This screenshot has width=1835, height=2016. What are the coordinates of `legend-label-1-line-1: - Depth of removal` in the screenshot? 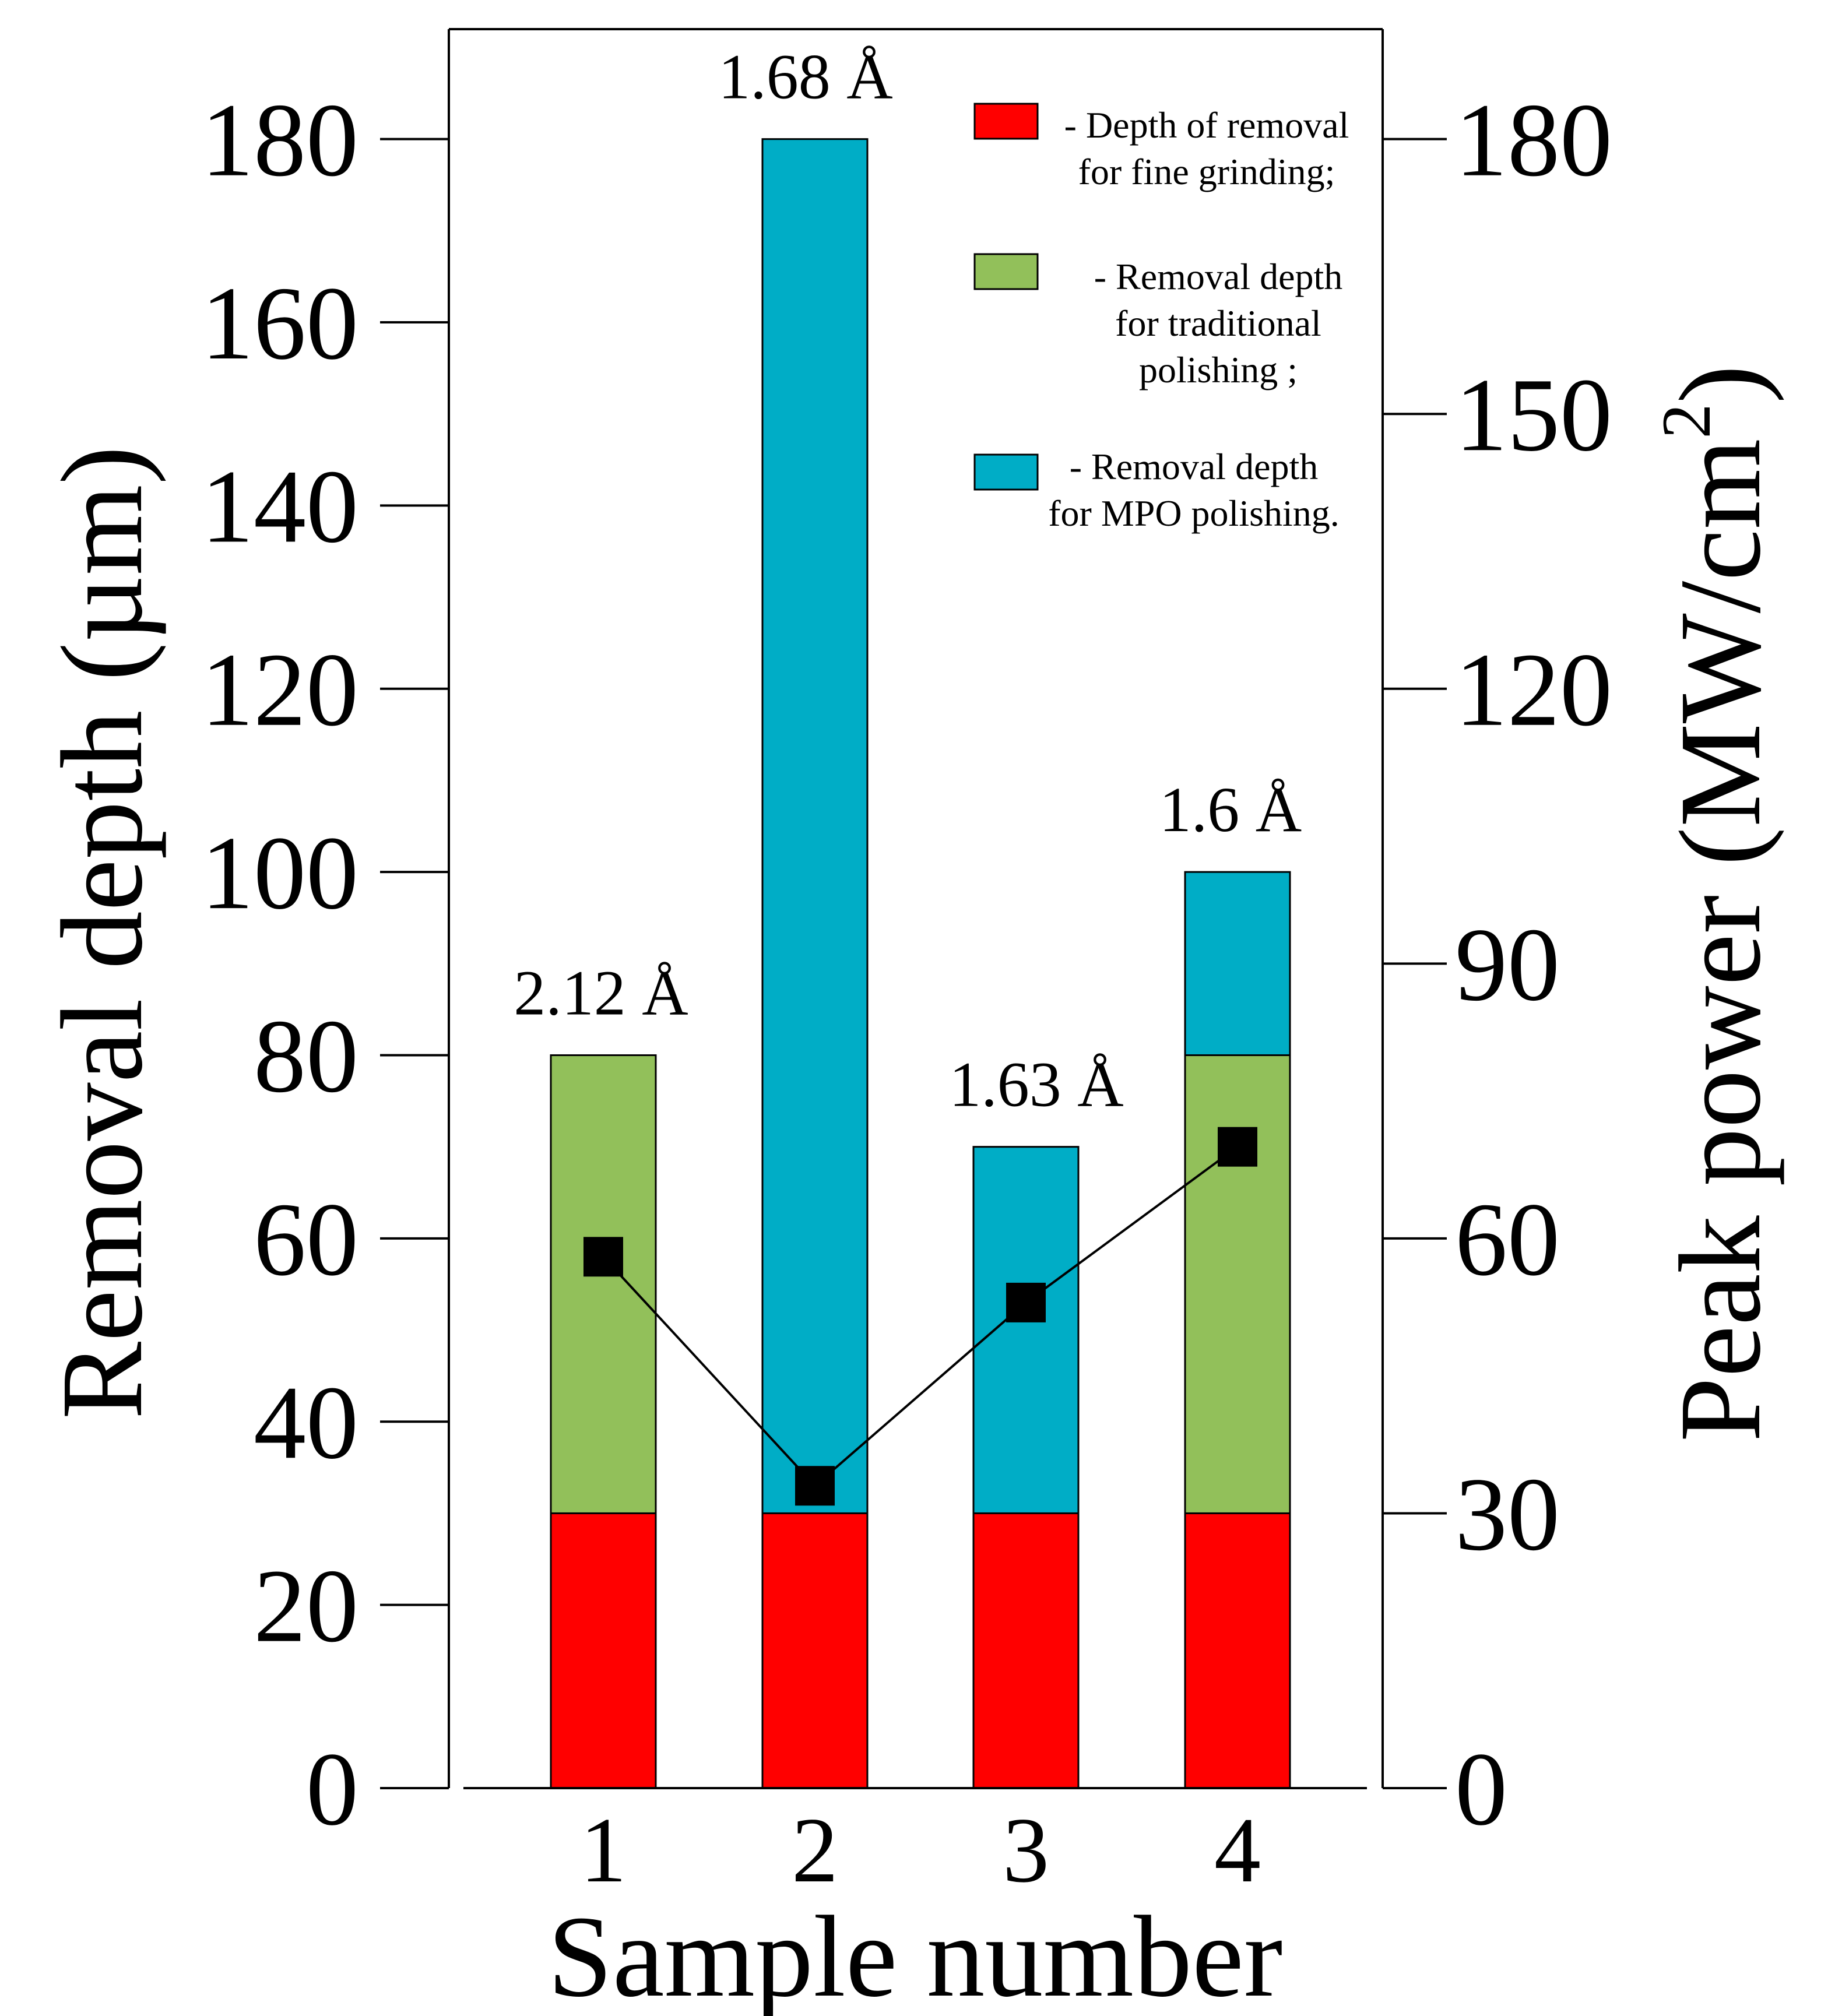 It's located at (1206, 125).